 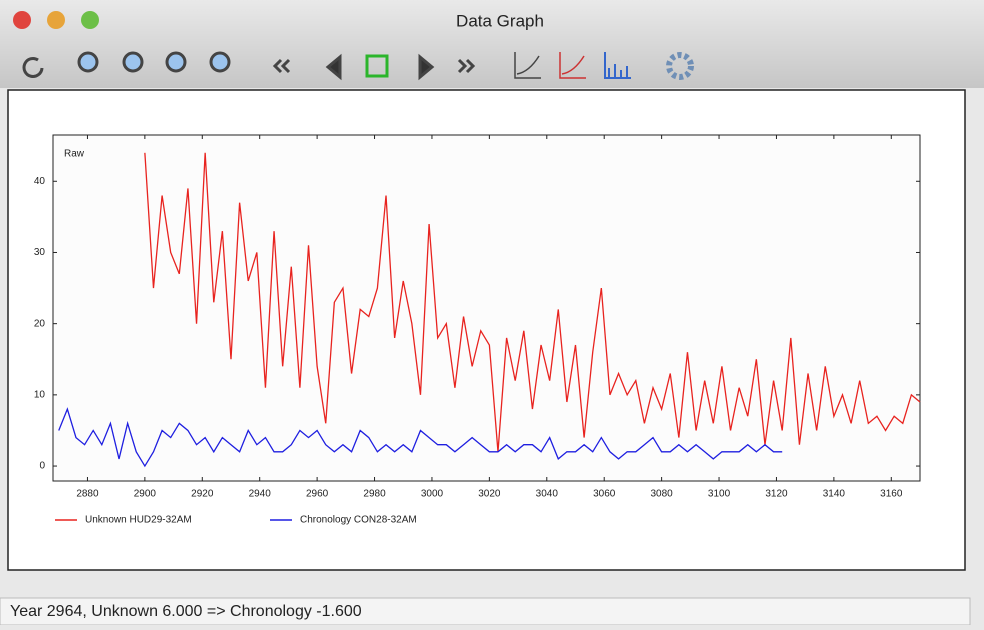 What do you see at coordinates (489, 494) in the screenshot?
I see `x-tick-label: 3020` at bounding box center [489, 494].